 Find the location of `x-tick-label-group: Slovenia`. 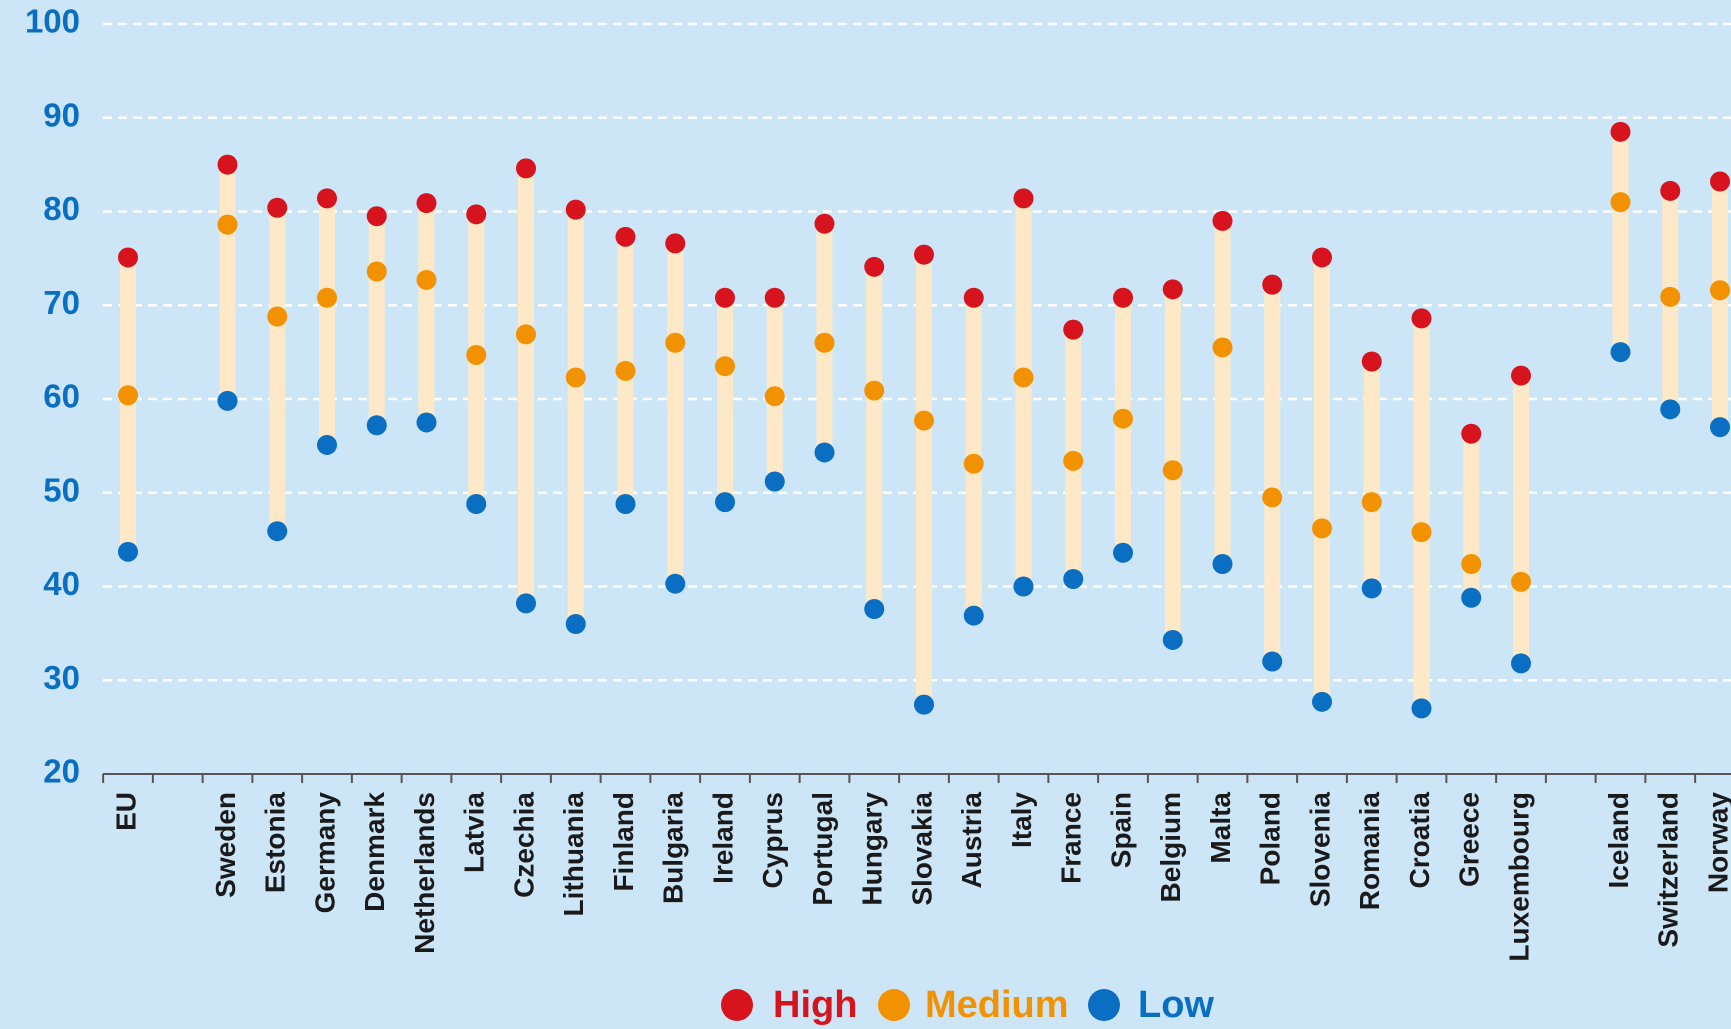

x-tick-label-group: Slovenia is located at coordinates (1319, 850).